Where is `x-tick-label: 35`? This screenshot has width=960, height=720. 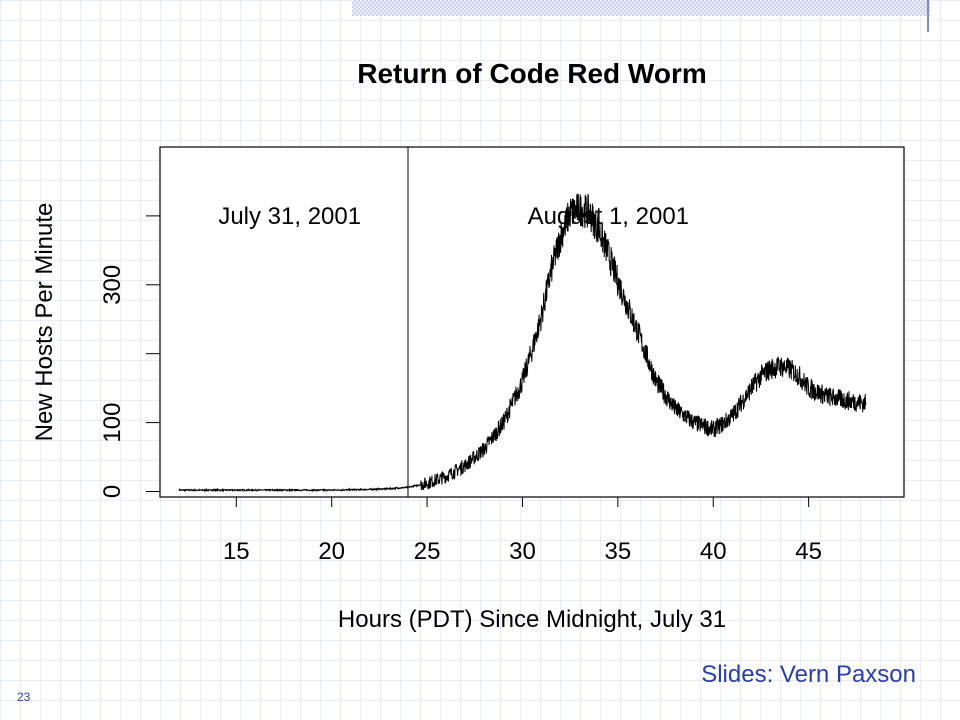 x-tick-label: 35 is located at coordinates (617, 551).